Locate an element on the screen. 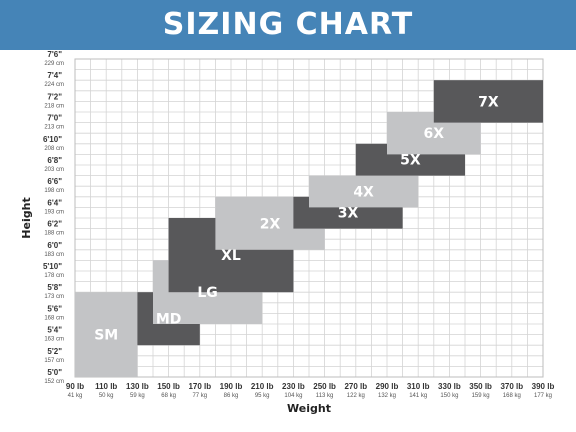 The height and width of the screenshot is (432, 576). y-tick-sublabel: 213 cm is located at coordinates (54, 128).